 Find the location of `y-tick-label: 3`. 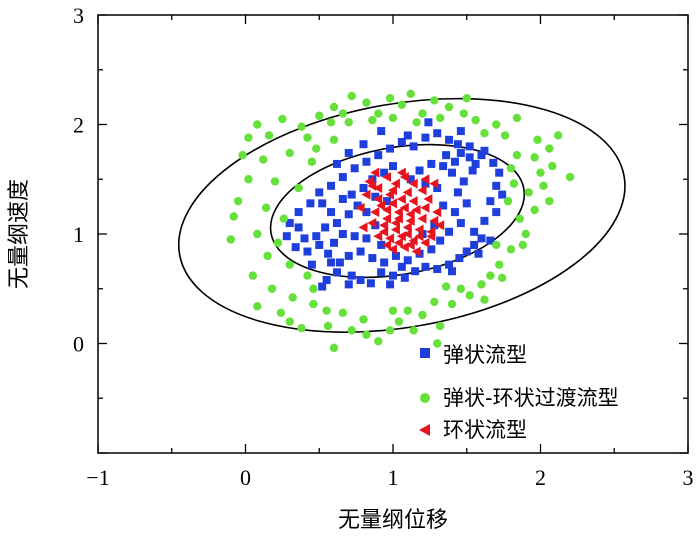

y-tick-label: 3 is located at coordinates (78, 15).